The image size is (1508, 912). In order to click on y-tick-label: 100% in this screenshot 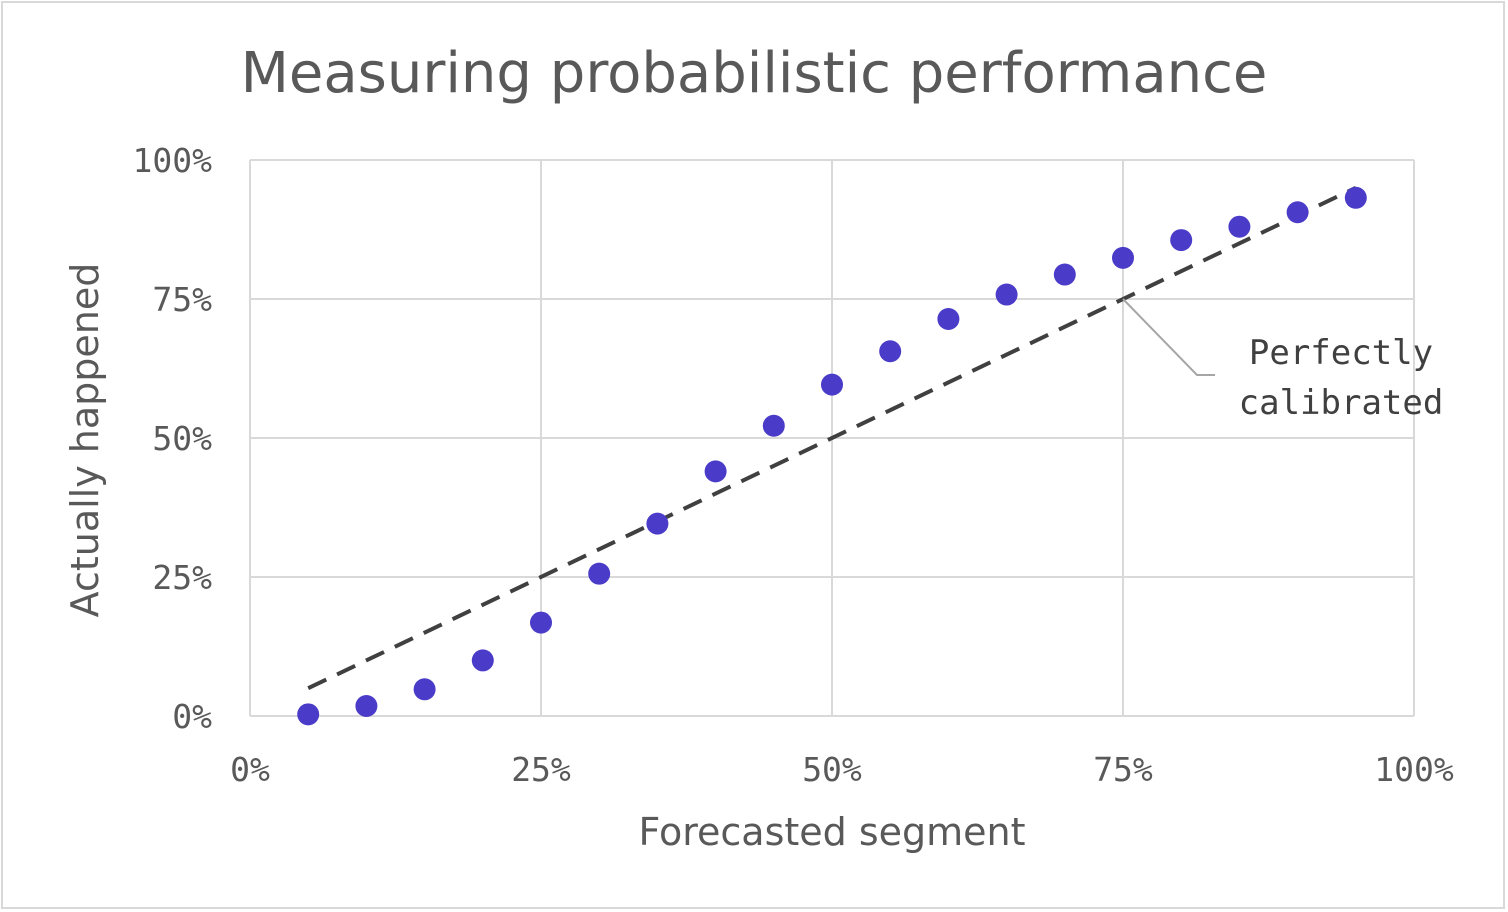, I will do `click(173, 160)`.